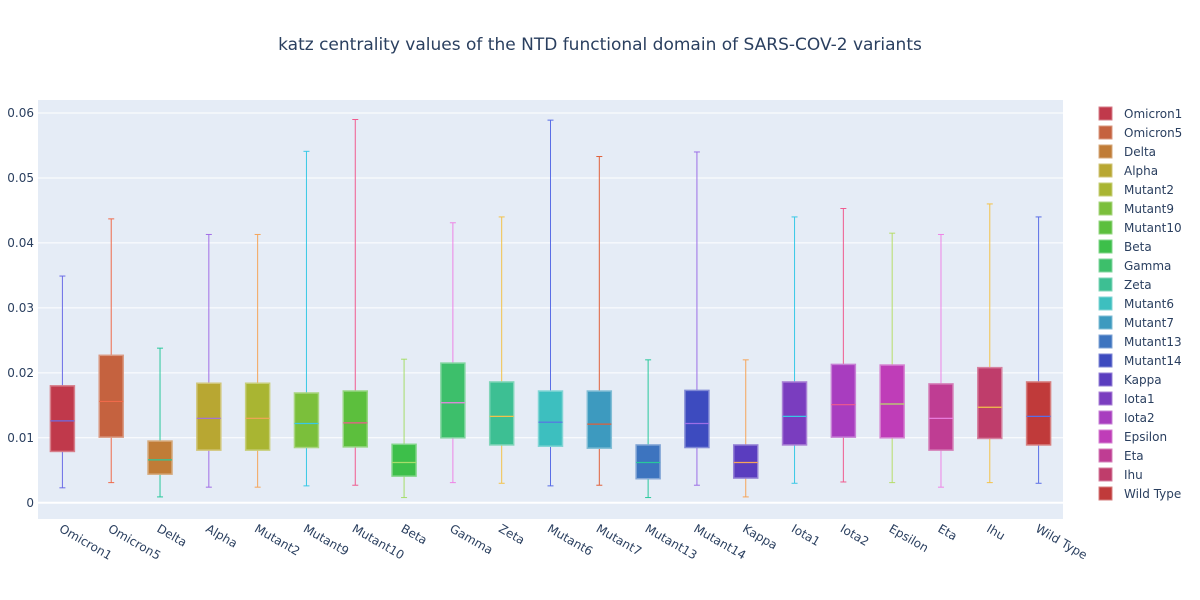 The image size is (1200, 600). What do you see at coordinates (745, 428) in the screenshot?
I see `box-kappa` at bounding box center [745, 428].